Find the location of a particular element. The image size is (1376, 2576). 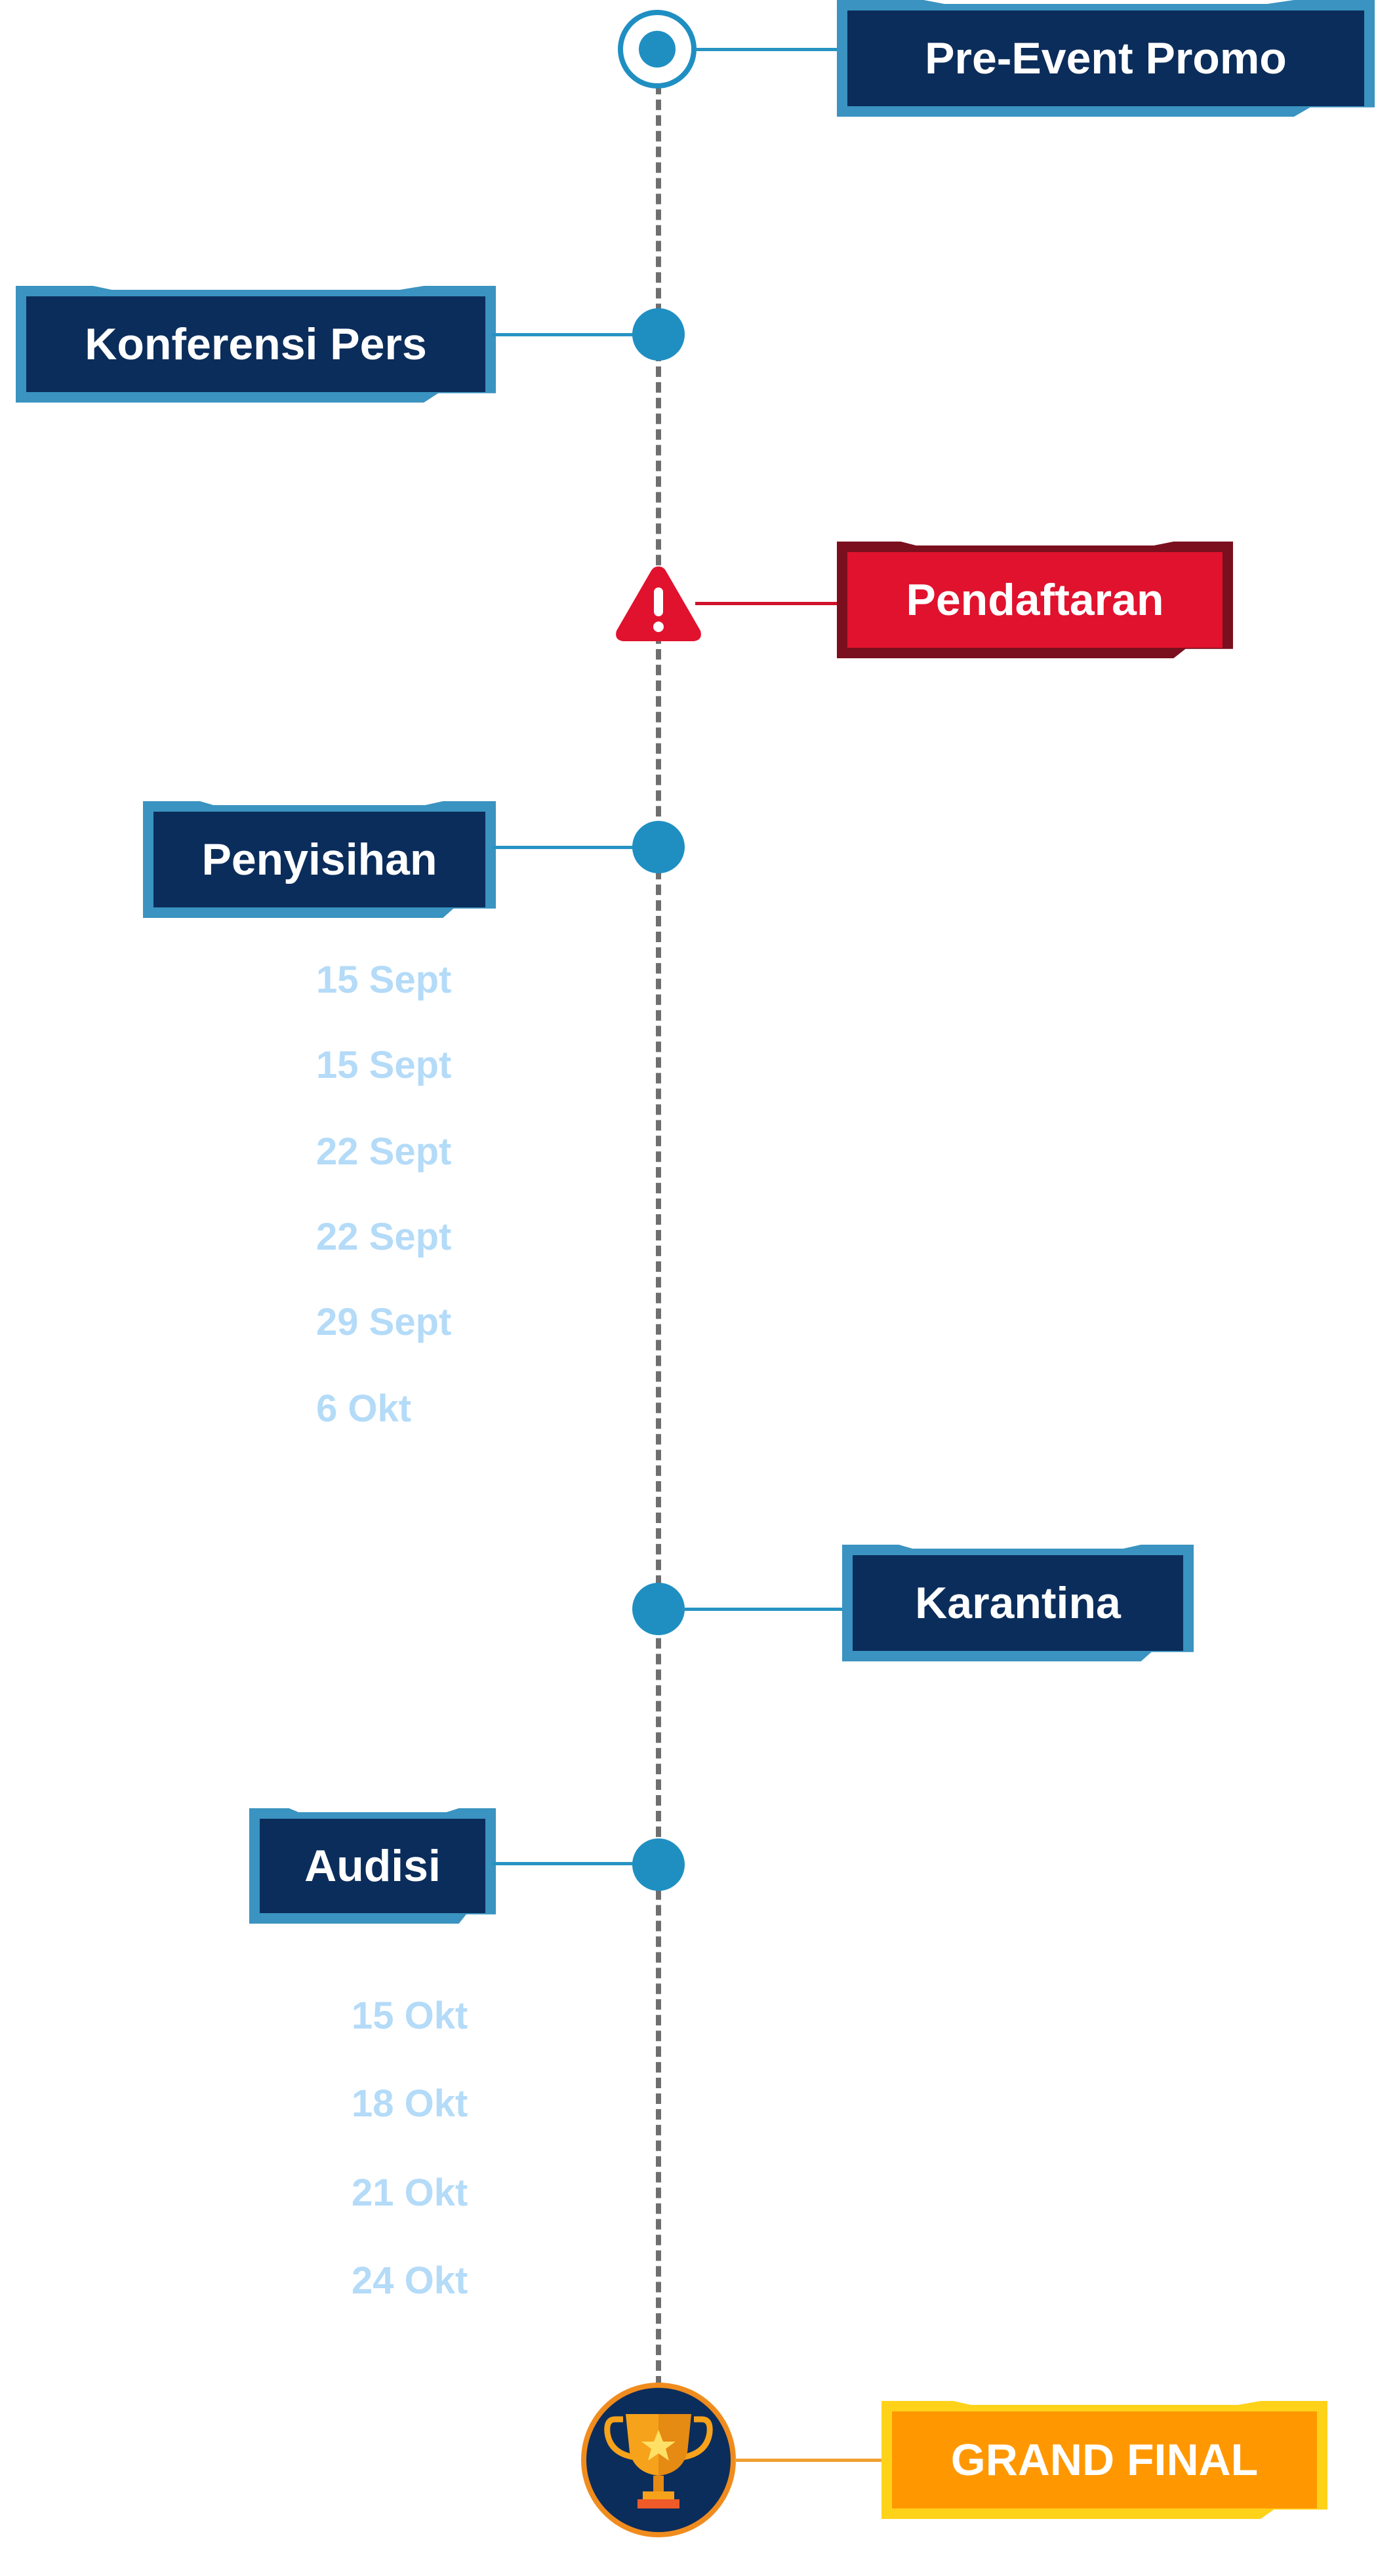

milestone-label: Pre-Event Promo is located at coordinates (1105, 58).